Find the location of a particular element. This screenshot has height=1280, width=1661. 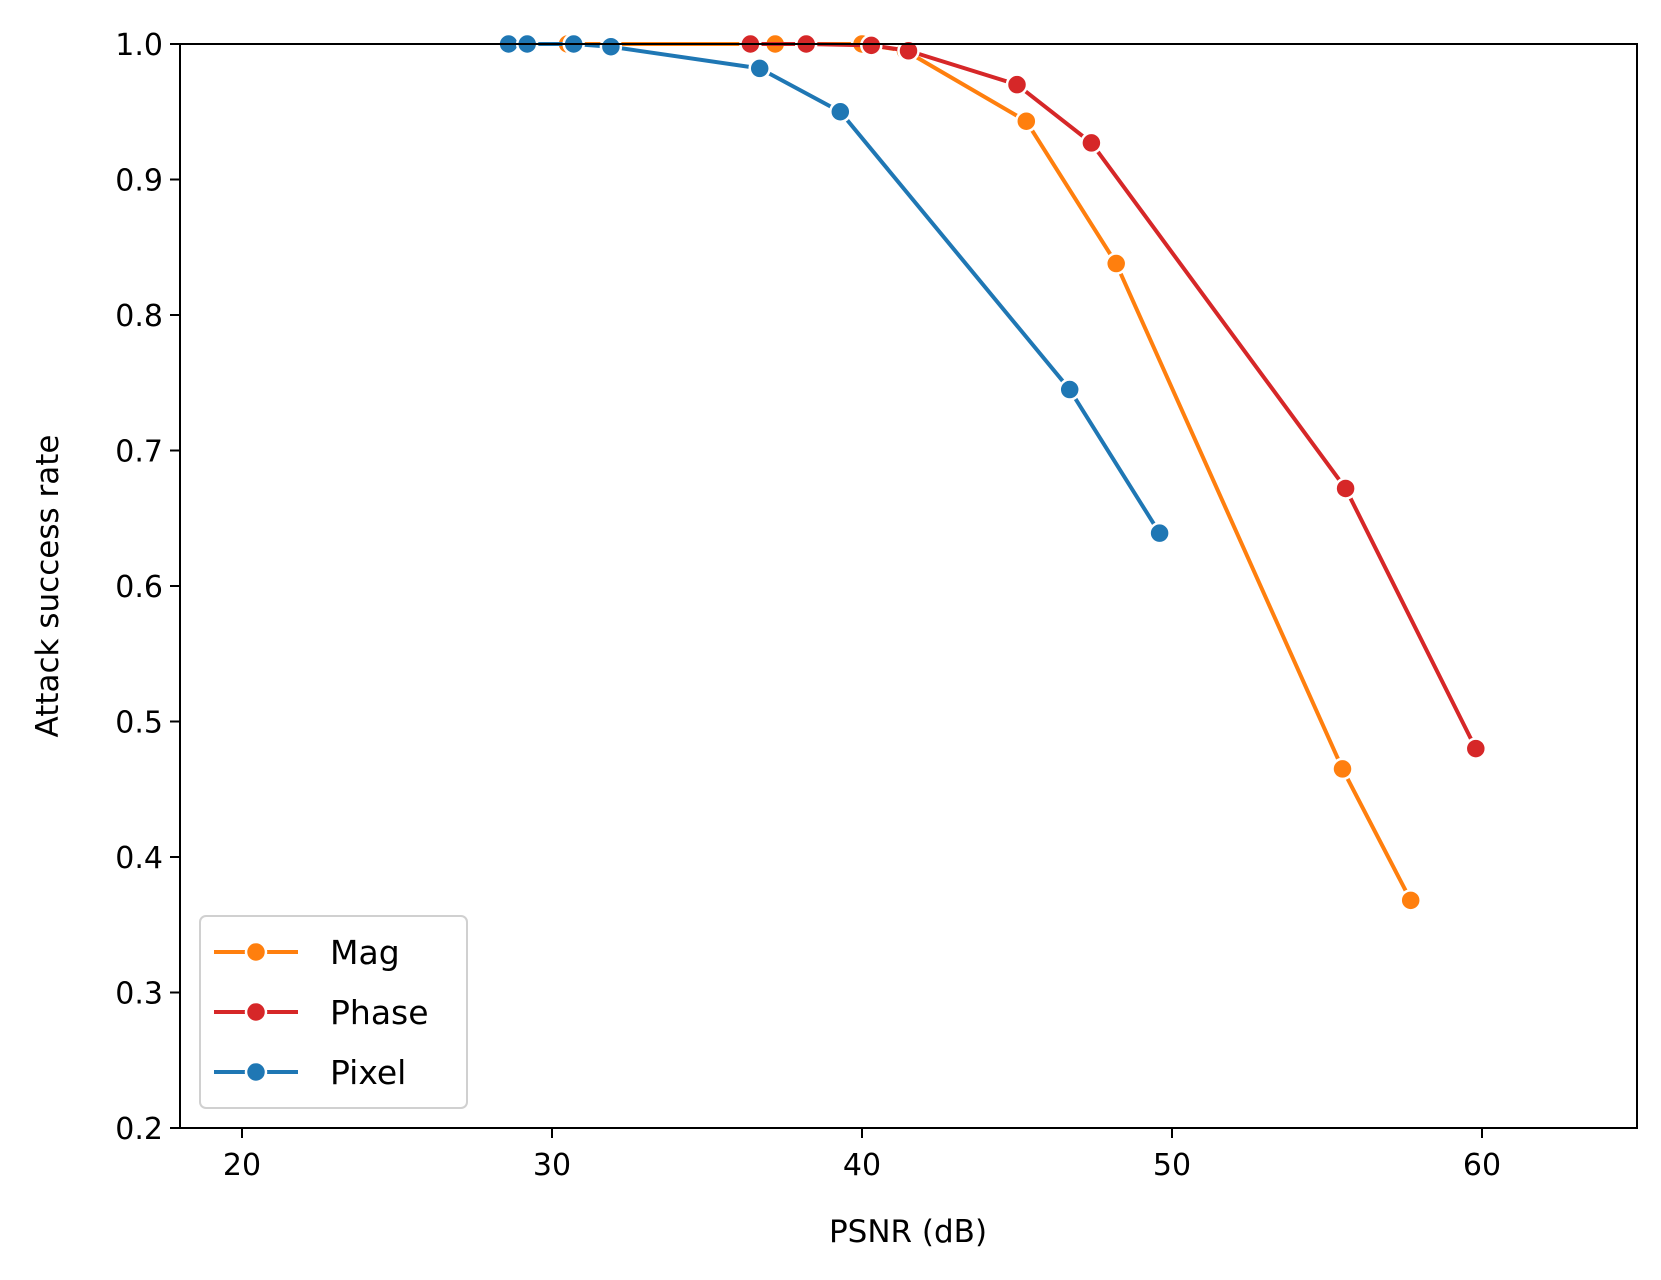

legend-frame is located at coordinates (333, 1012).